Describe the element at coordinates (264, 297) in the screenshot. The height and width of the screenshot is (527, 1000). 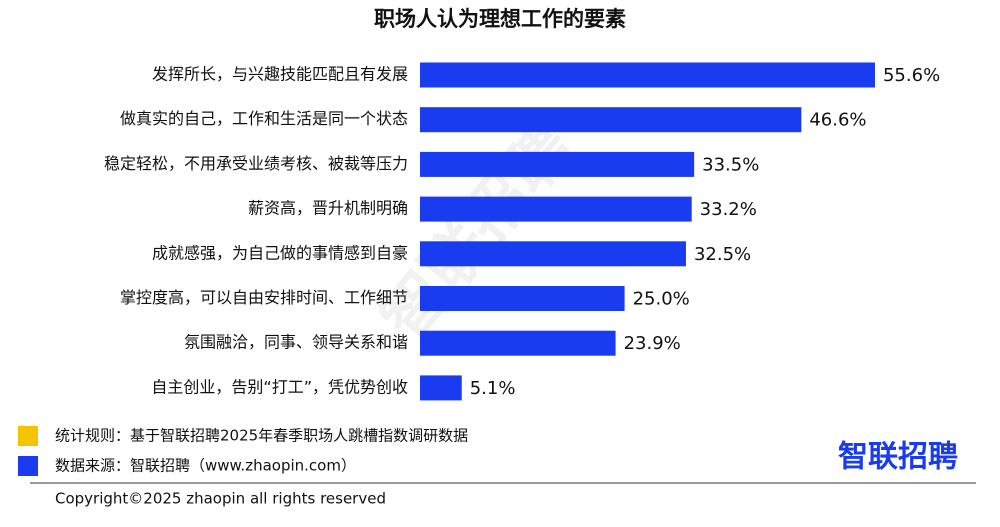
I see `category-label: 掌控度高，可以自由安排时间、工作细节` at that location.